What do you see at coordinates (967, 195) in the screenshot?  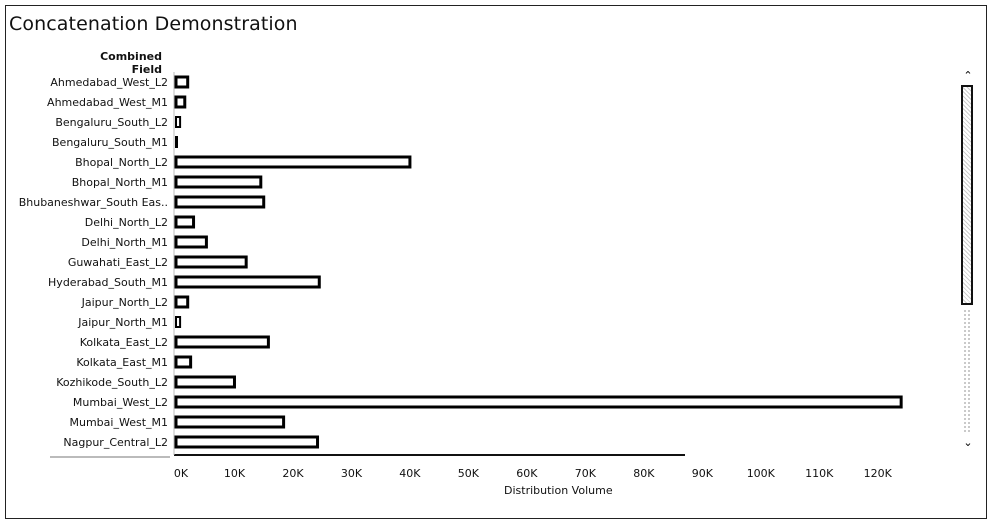 I see `scrollbar-thumb` at bounding box center [967, 195].